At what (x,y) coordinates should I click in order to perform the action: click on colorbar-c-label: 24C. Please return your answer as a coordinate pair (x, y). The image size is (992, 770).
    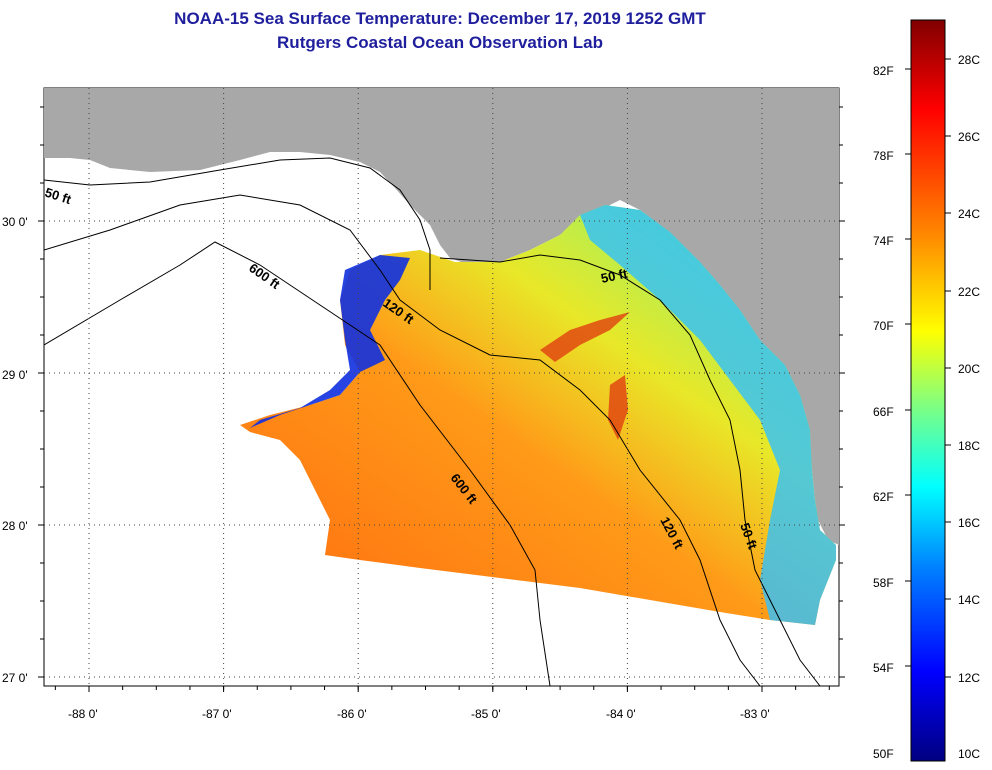
    Looking at the image, I should click on (969, 214).